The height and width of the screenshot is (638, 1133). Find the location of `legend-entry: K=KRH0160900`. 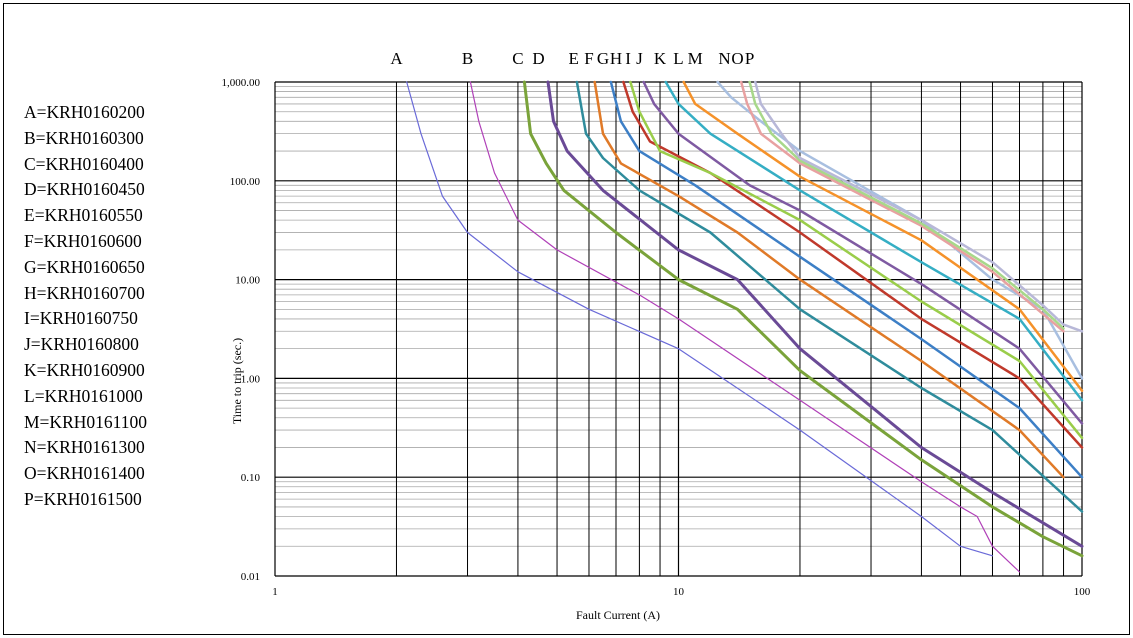

legend-entry: K=KRH0160900 is located at coordinates (84, 369).